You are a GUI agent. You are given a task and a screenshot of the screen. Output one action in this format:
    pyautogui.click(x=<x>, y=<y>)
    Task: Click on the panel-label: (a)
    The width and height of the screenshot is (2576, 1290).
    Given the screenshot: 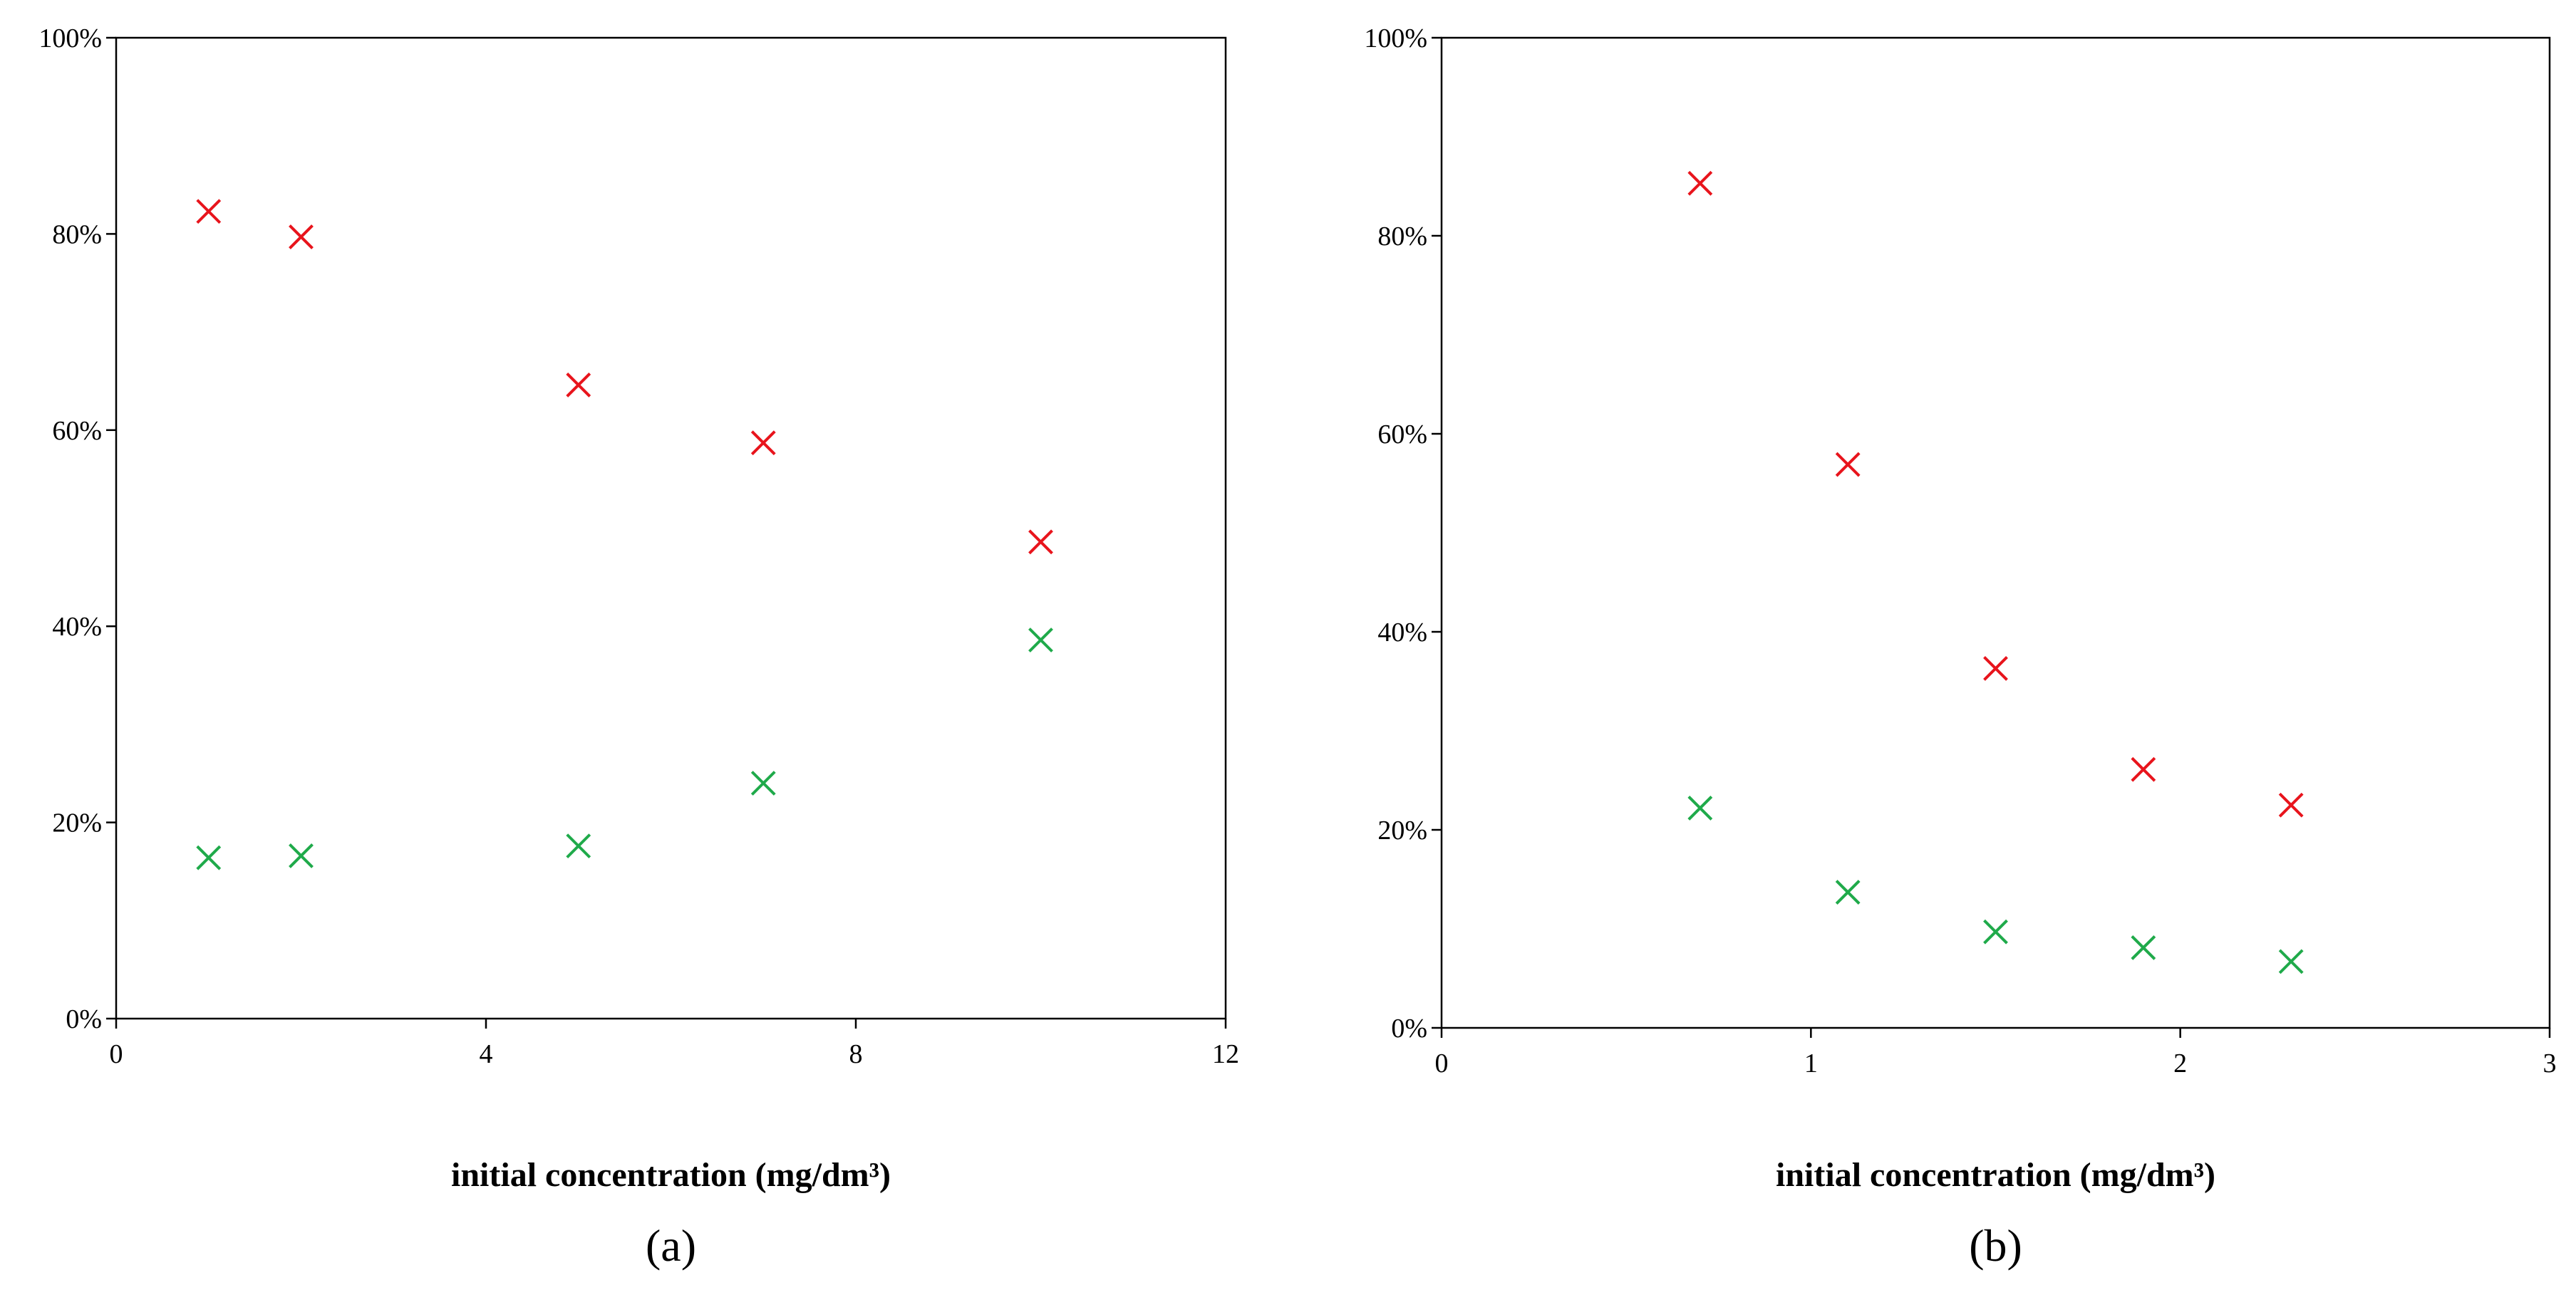 What is the action you would take?
    pyautogui.click(x=671, y=1245)
    